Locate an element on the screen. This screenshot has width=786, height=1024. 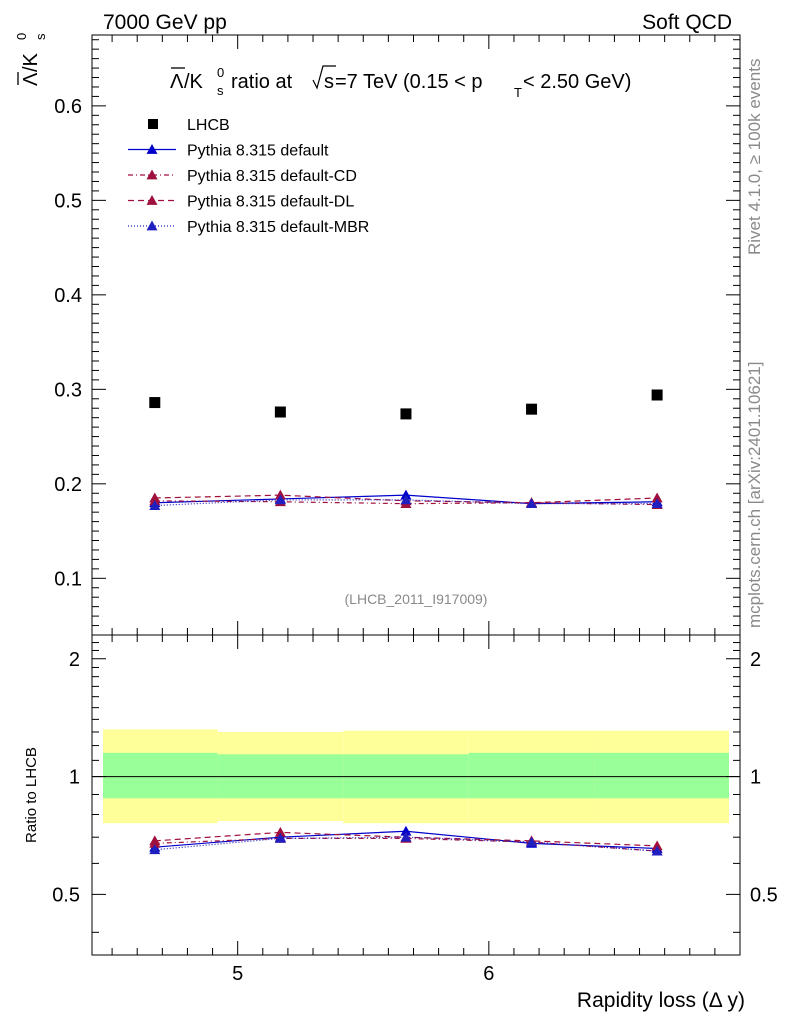
analysis-id: (LHCB_2011_I917009) is located at coordinates (416, 599).